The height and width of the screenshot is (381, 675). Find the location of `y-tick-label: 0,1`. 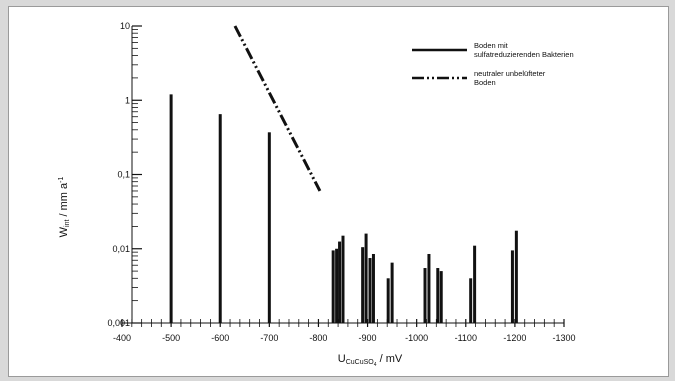

y-tick-label: 0,1 is located at coordinates (123, 175).